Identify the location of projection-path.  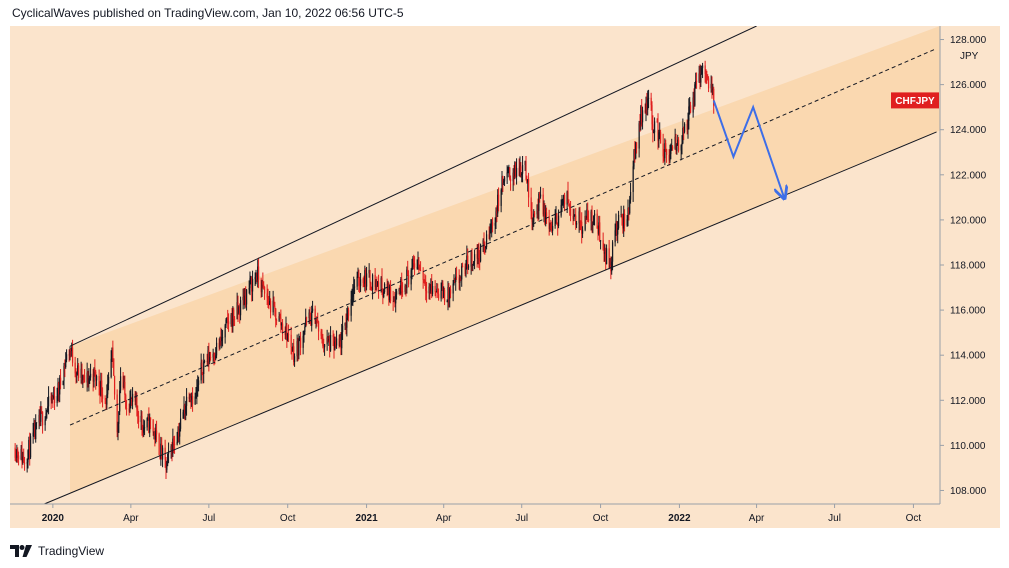
(748, 148).